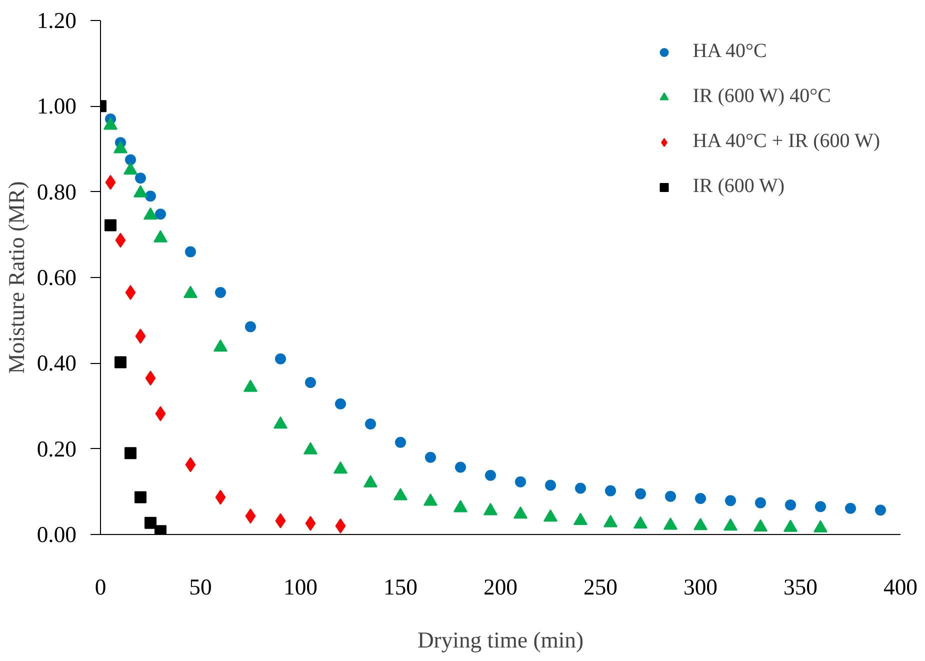  Describe the element at coordinates (701, 587) in the screenshot. I see `x-tick-label: 300` at that location.